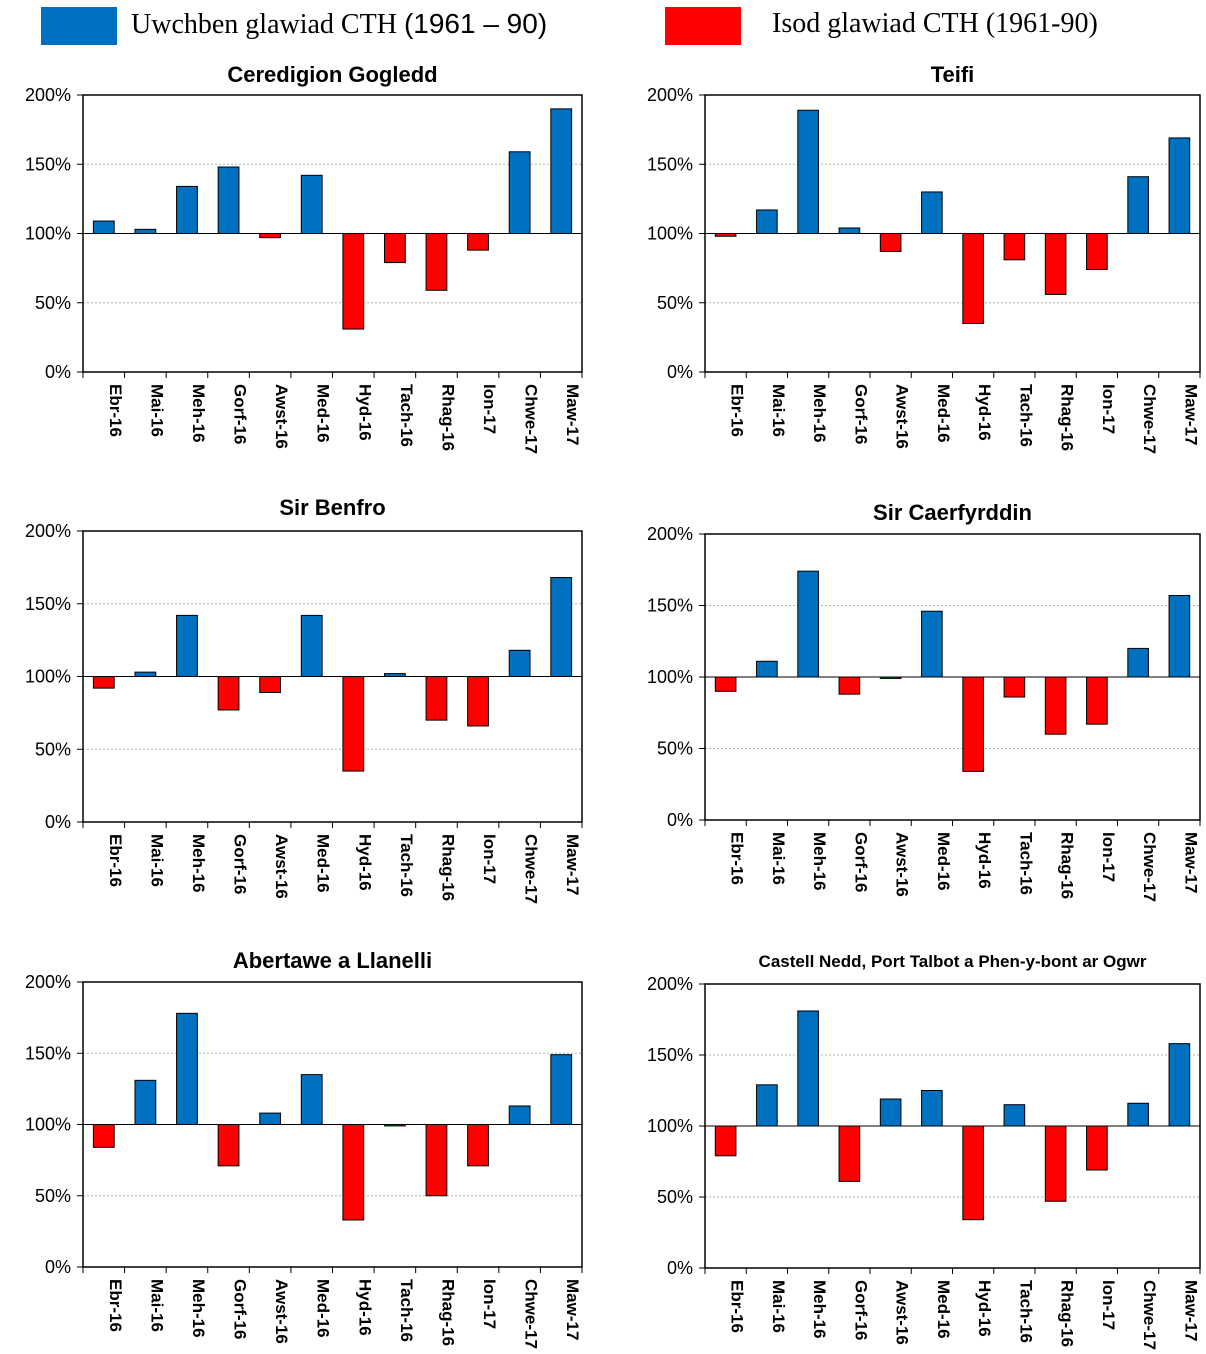 This screenshot has width=1206, height=1354. I want to click on chart-title: Sir Caerfyrddin, so click(952, 512).